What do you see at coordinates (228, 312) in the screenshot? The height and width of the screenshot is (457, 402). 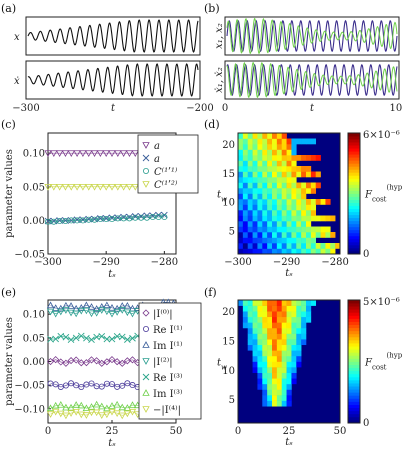 I see `ytick-f-3: 20` at bounding box center [228, 312].